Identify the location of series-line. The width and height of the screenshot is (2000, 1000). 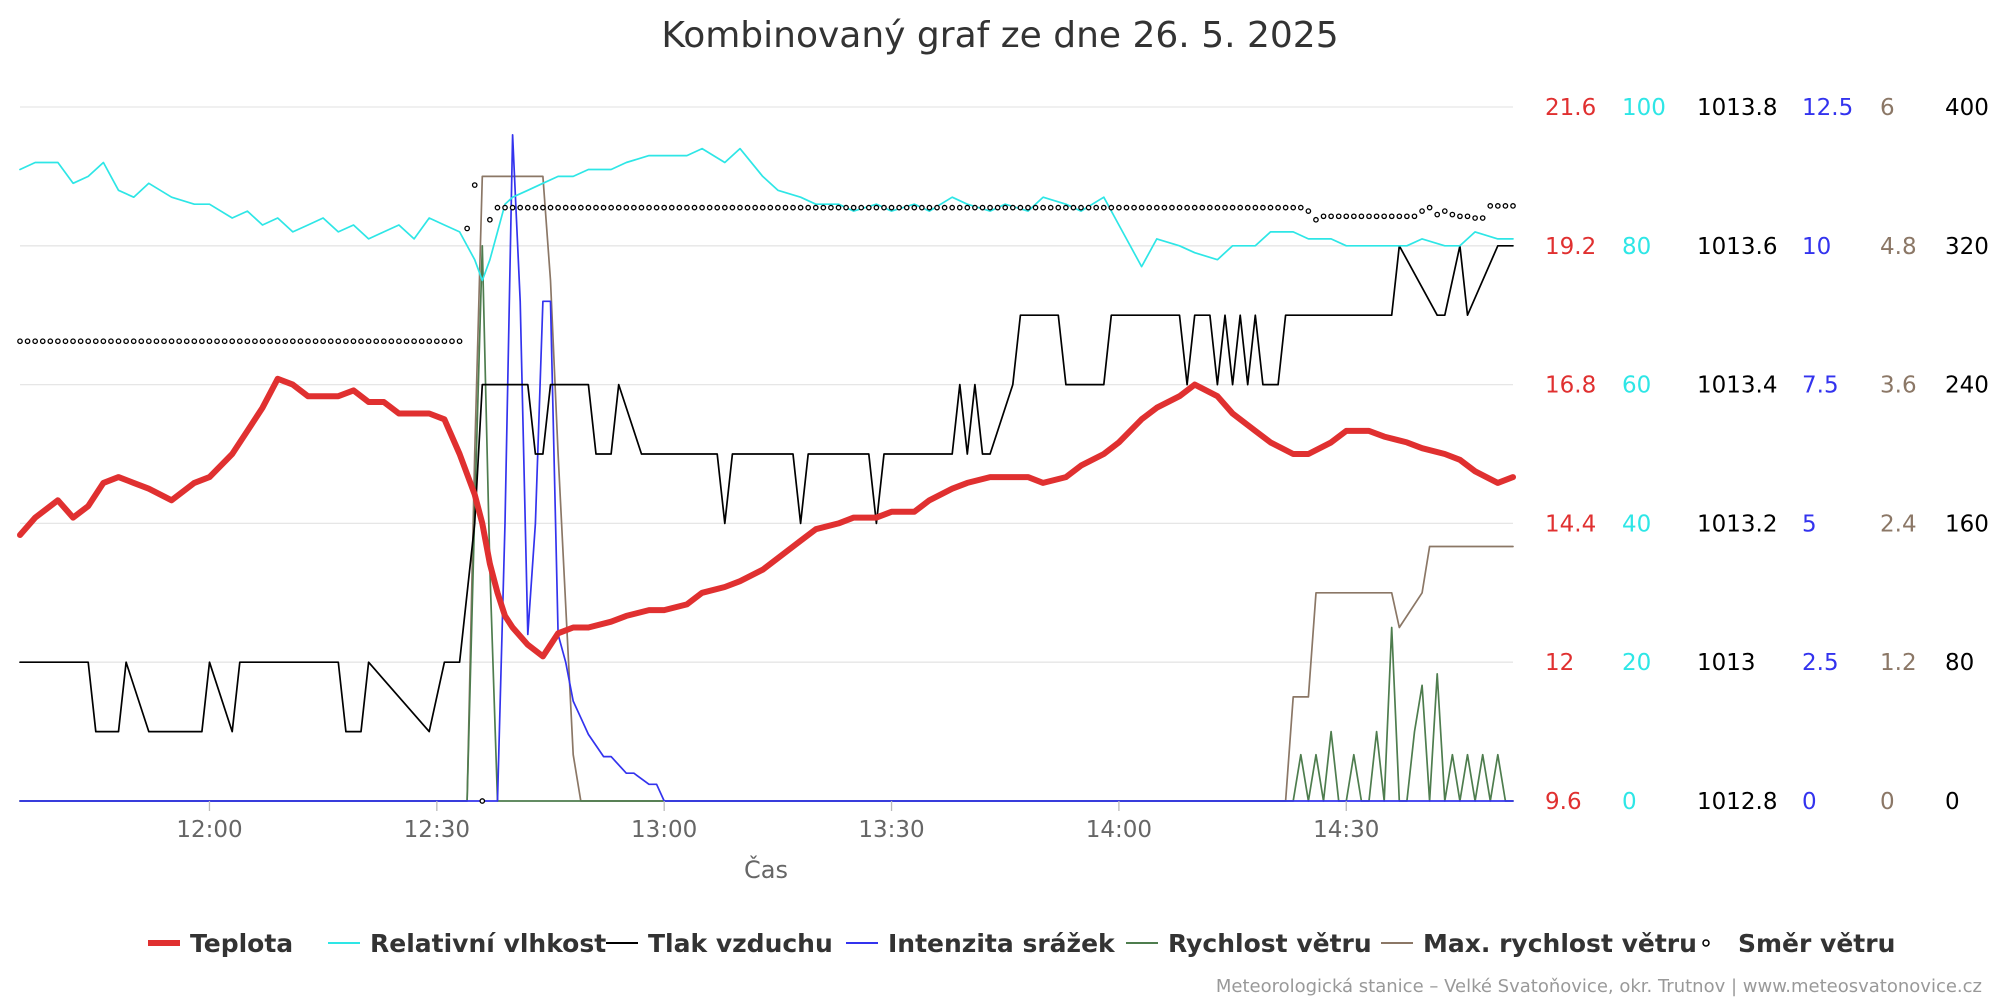
(766, 214).